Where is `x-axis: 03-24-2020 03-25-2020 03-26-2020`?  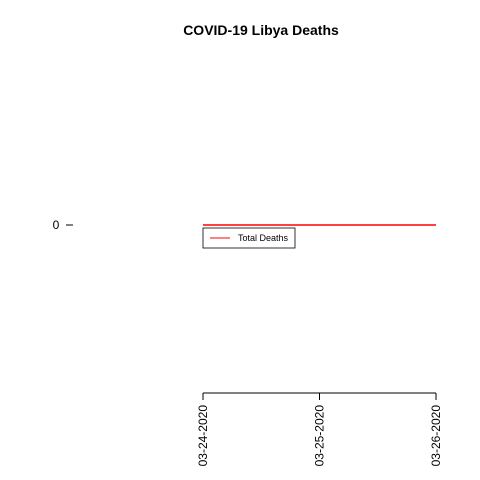
x-axis: 03-24-2020 03-25-2020 03-26-2020 is located at coordinates (319, 429).